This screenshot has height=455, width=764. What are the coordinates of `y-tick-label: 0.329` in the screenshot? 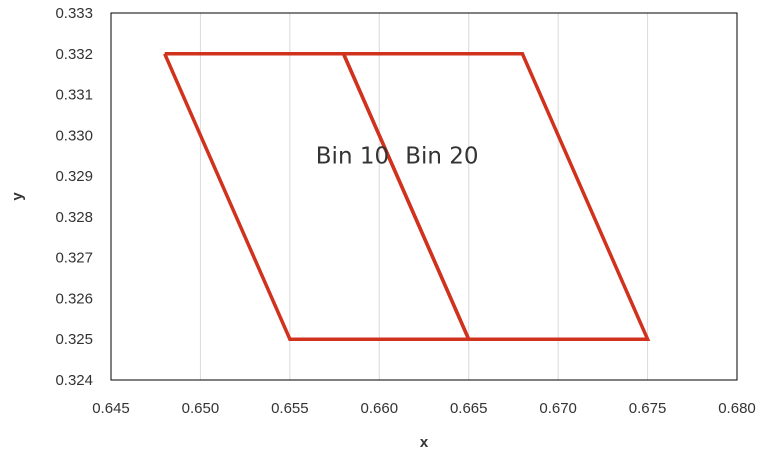 It's located at (74, 176).